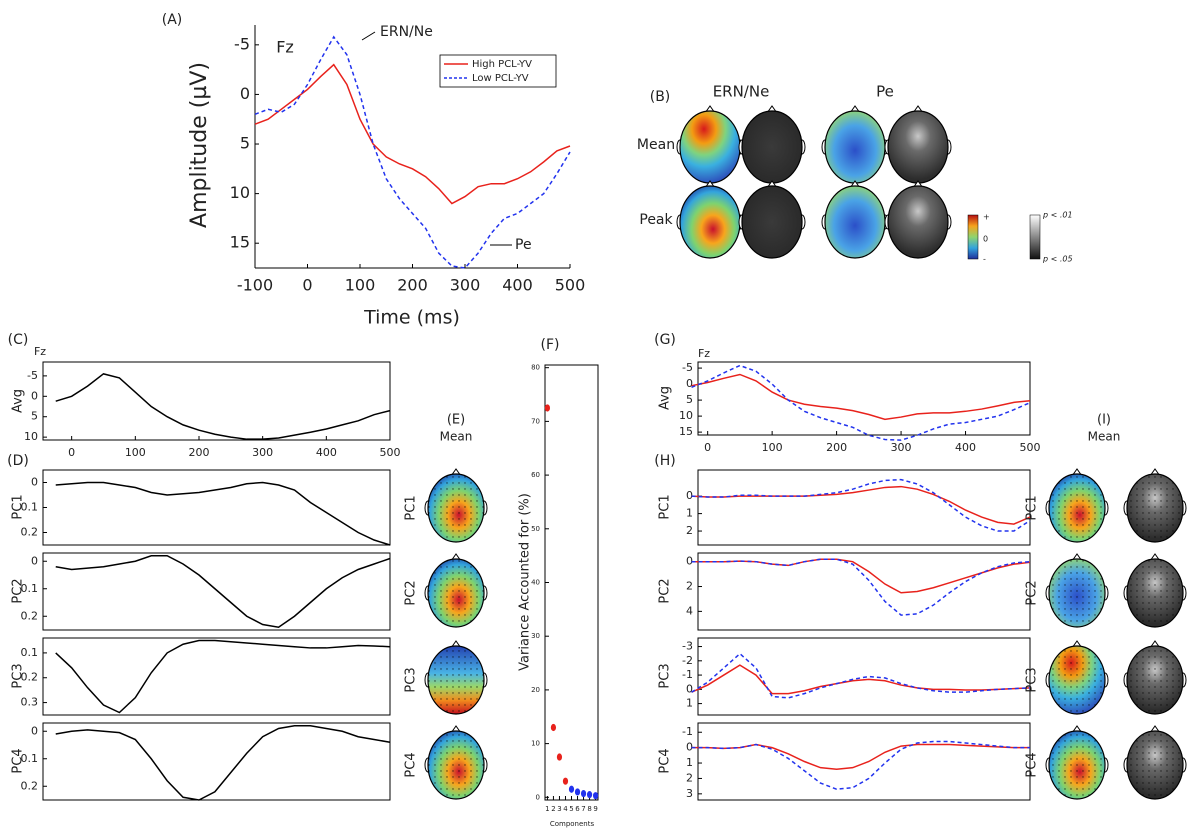 The height and width of the screenshot is (829, 1189). Describe the element at coordinates (18, 590) in the screenshot. I see `y-axis-label: PC2` at that location.